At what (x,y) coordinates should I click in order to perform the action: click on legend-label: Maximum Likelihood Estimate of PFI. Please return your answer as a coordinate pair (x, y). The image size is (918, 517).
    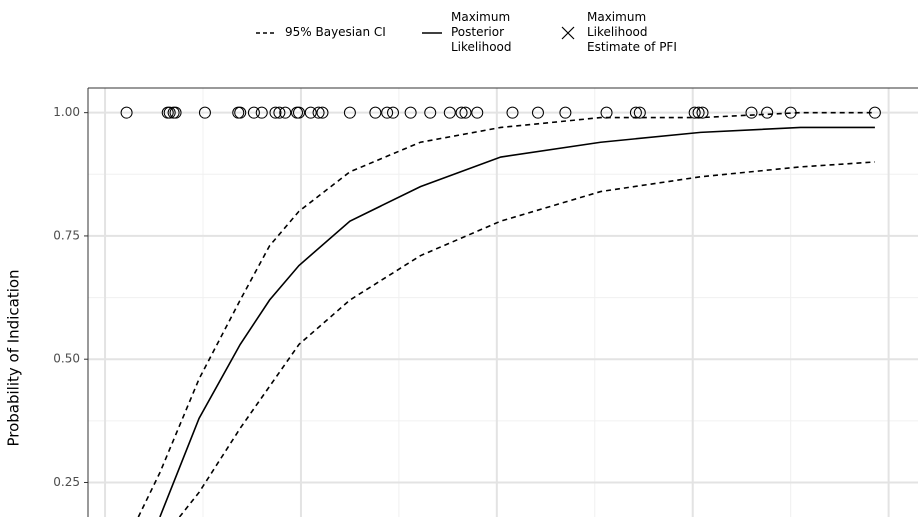
    Looking at the image, I should click on (632, 32).